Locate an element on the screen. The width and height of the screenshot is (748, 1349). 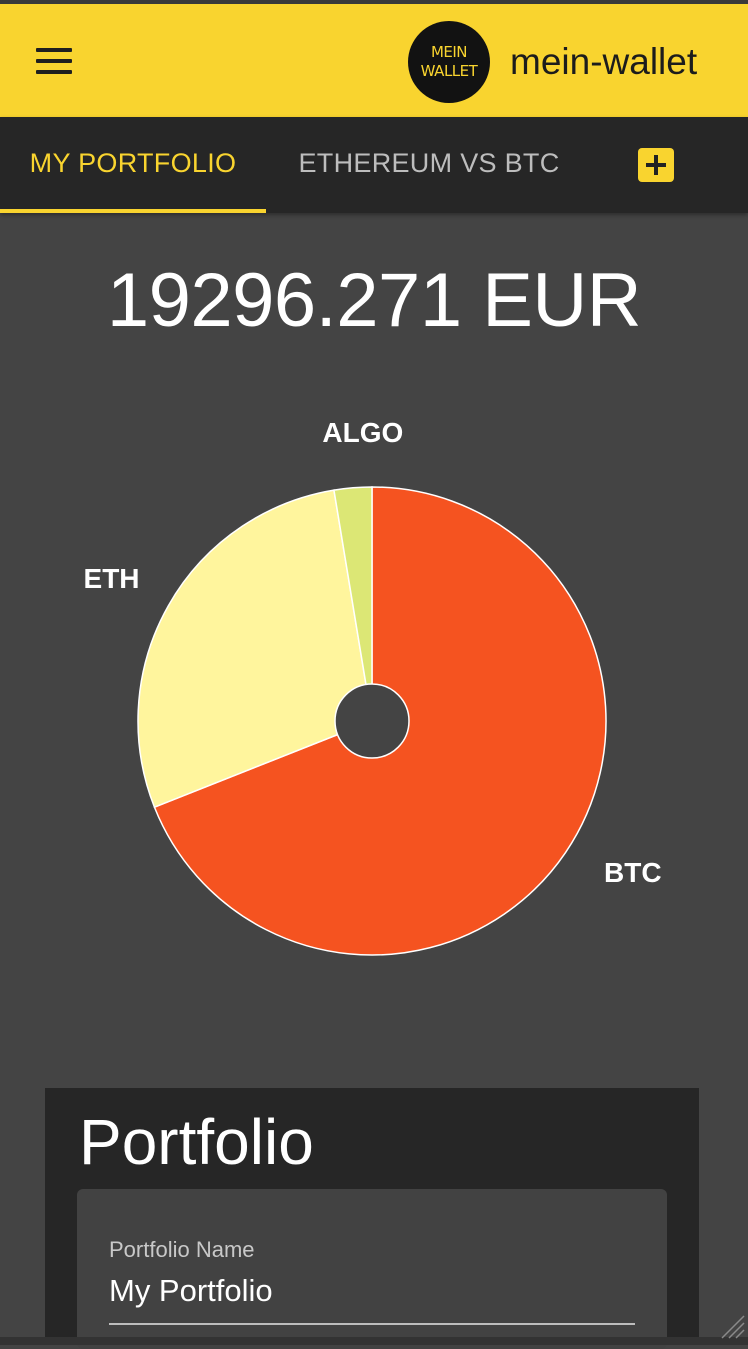
portfolio-name-label: Portfolio Name is located at coordinates (182, 1249).